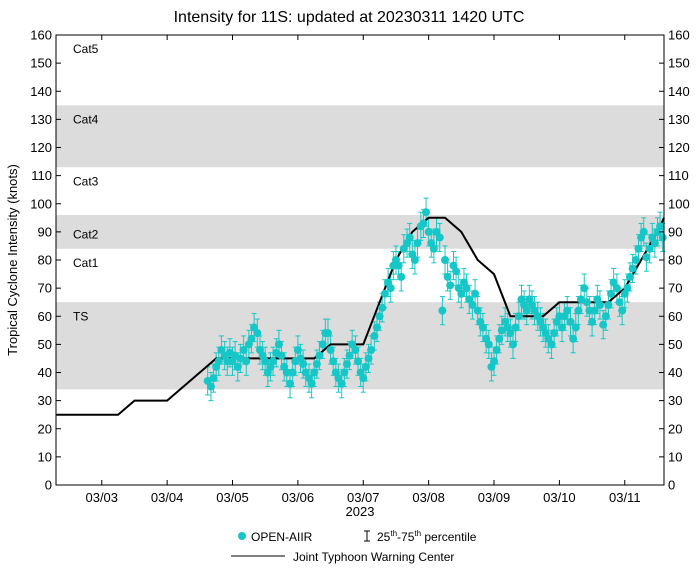  What do you see at coordinates (679, 119) in the screenshot?
I see `y-tick-label-right: 130` at bounding box center [679, 119].